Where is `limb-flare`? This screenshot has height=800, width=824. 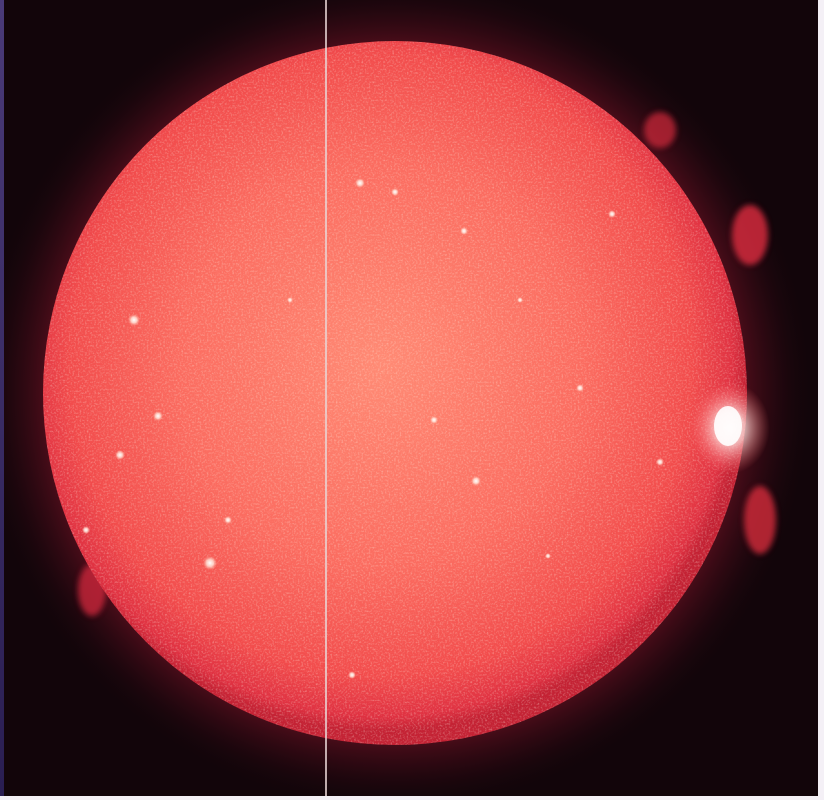
limb-flare is located at coordinates (730, 428).